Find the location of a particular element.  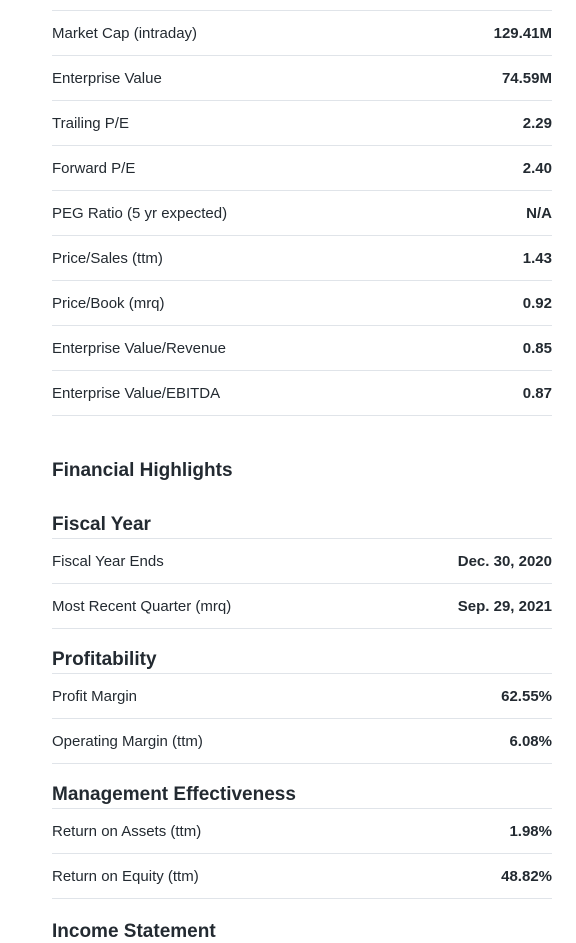

section-title-financial-highlights: Financial Highlights is located at coordinates (142, 470).